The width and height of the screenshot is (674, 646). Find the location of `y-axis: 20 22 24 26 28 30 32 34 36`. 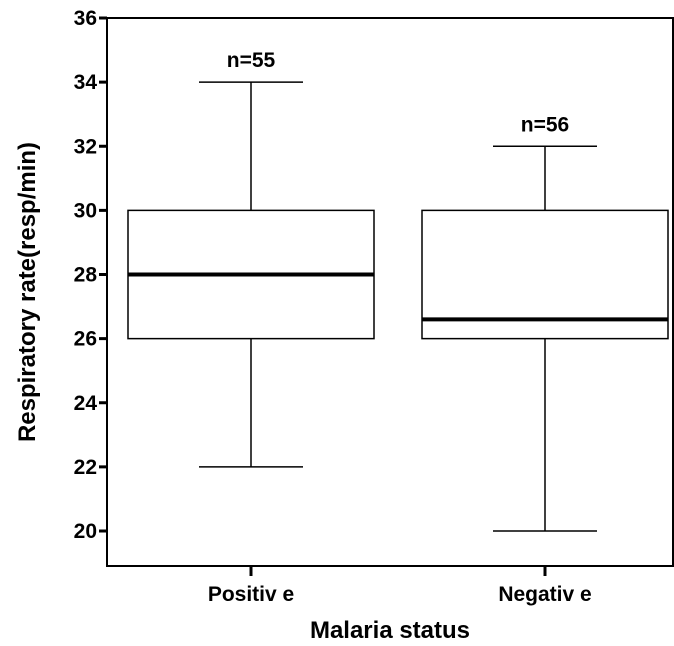

y-axis: 20 22 24 26 28 30 32 34 36 is located at coordinates (90, 275).